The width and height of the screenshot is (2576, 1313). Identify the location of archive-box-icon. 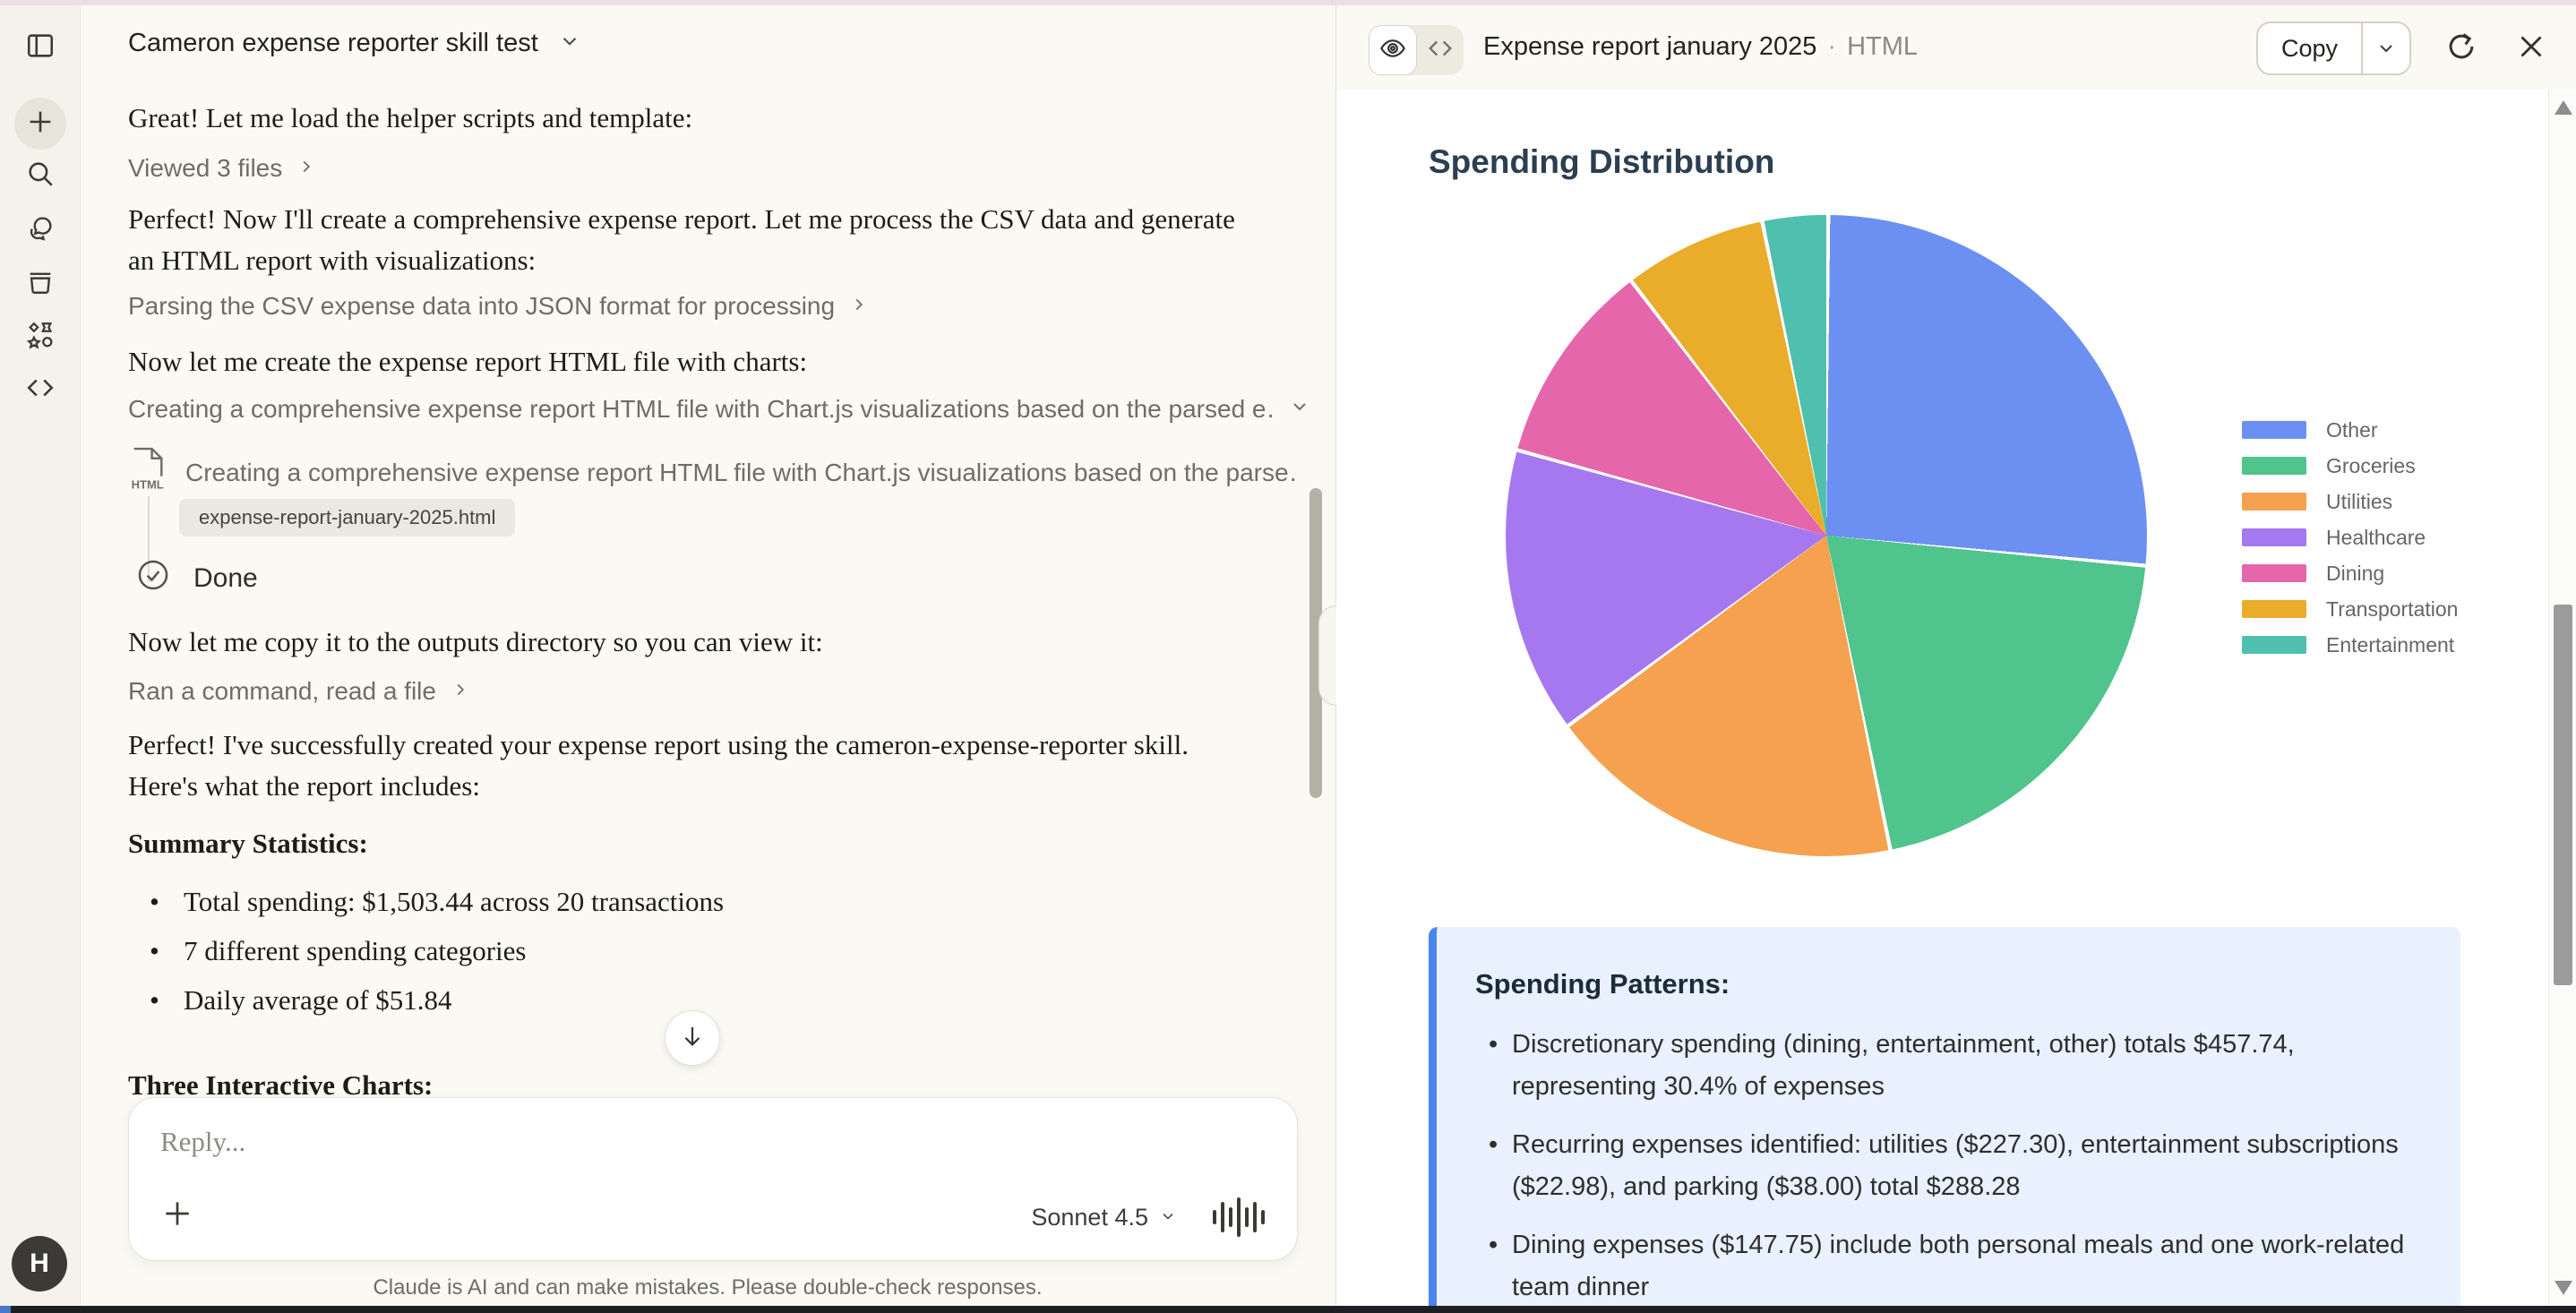
(40, 284).